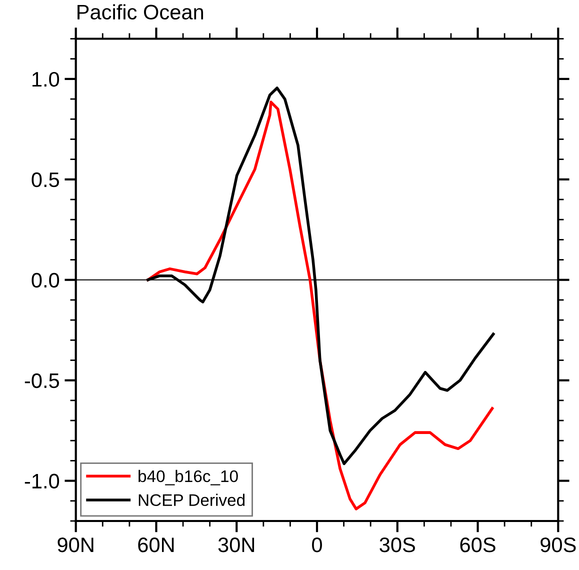 This screenshot has height=570, width=579. What do you see at coordinates (188, 478) in the screenshot?
I see `legend-label: b40_b16c_10` at bounding box center [188, 478].